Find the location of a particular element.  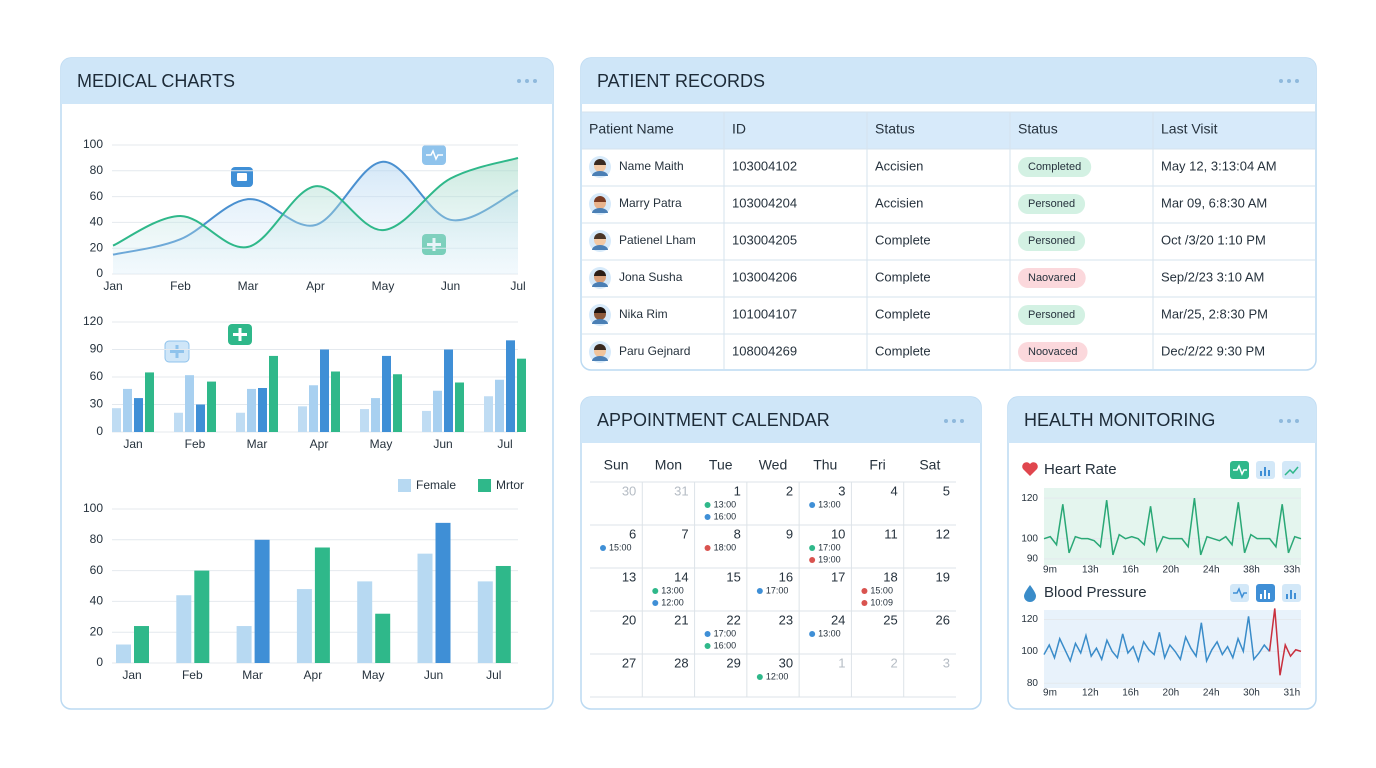

last-visit: May 12, 3:13:04 AM is located at coordinates (1219, 165).